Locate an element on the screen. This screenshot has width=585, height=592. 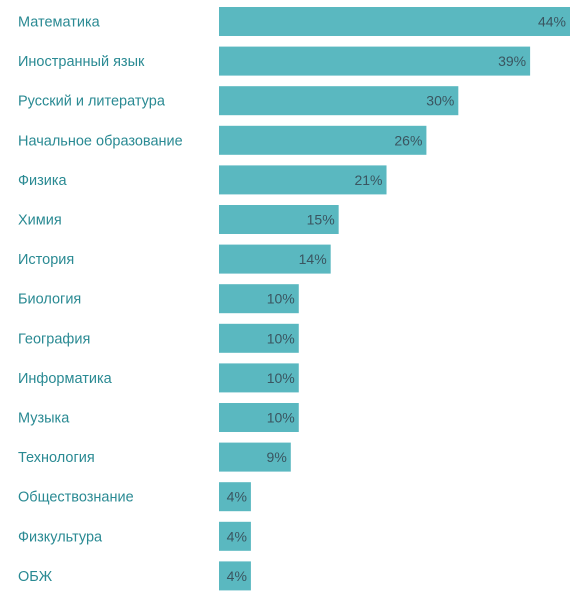
category-label: Музыка is located at coordinates (44, 419).